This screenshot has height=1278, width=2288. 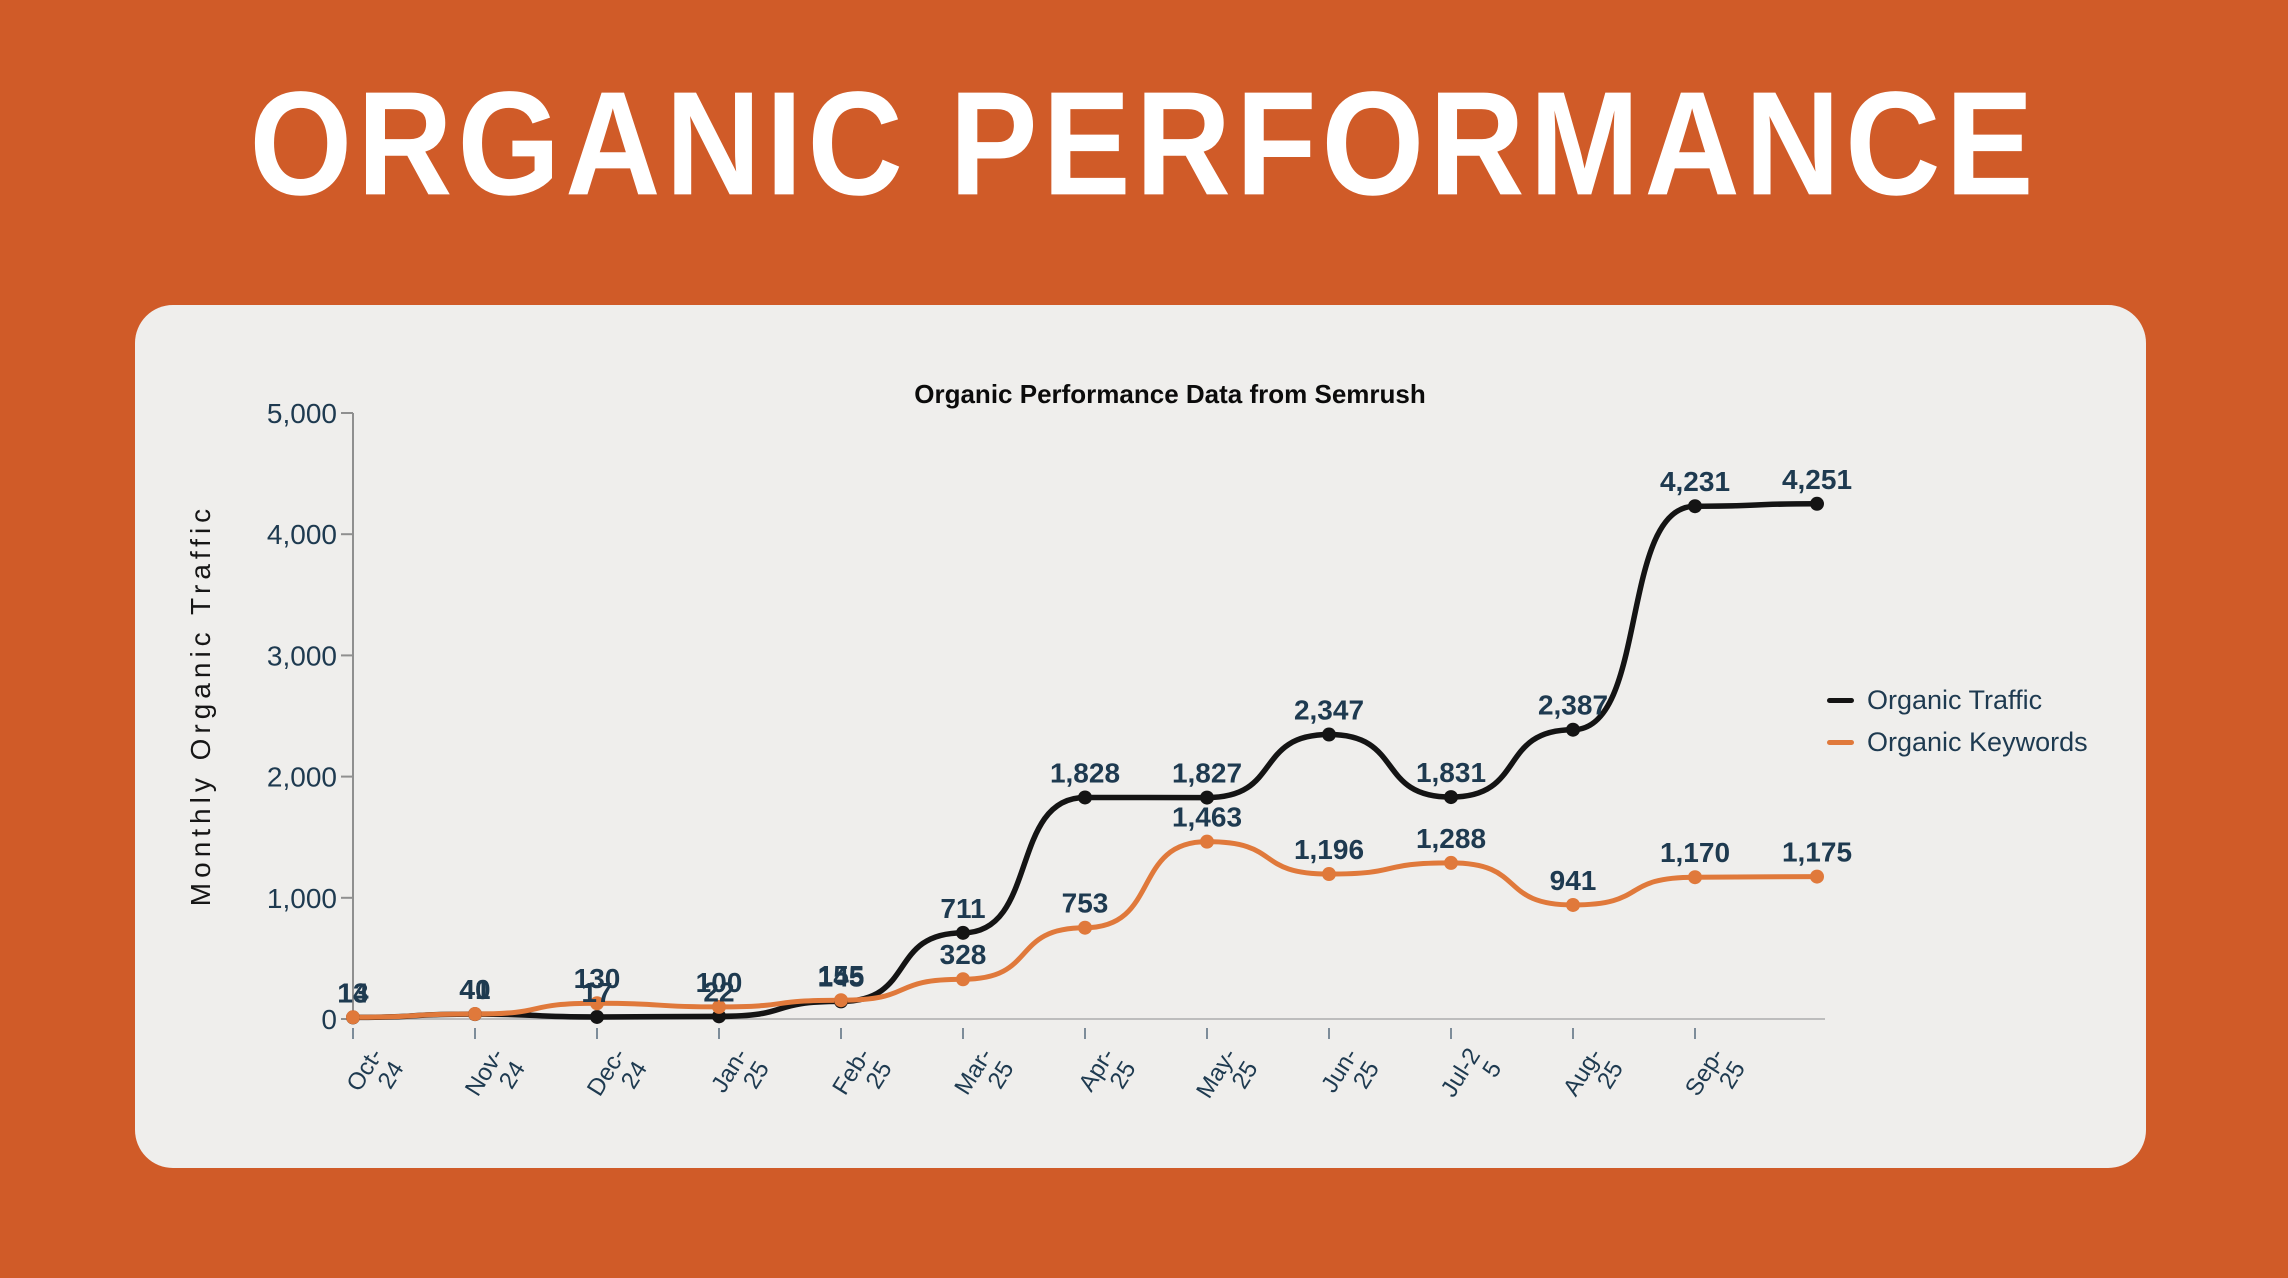 I want to click on data-label: 145, so click(x=841, y=976).